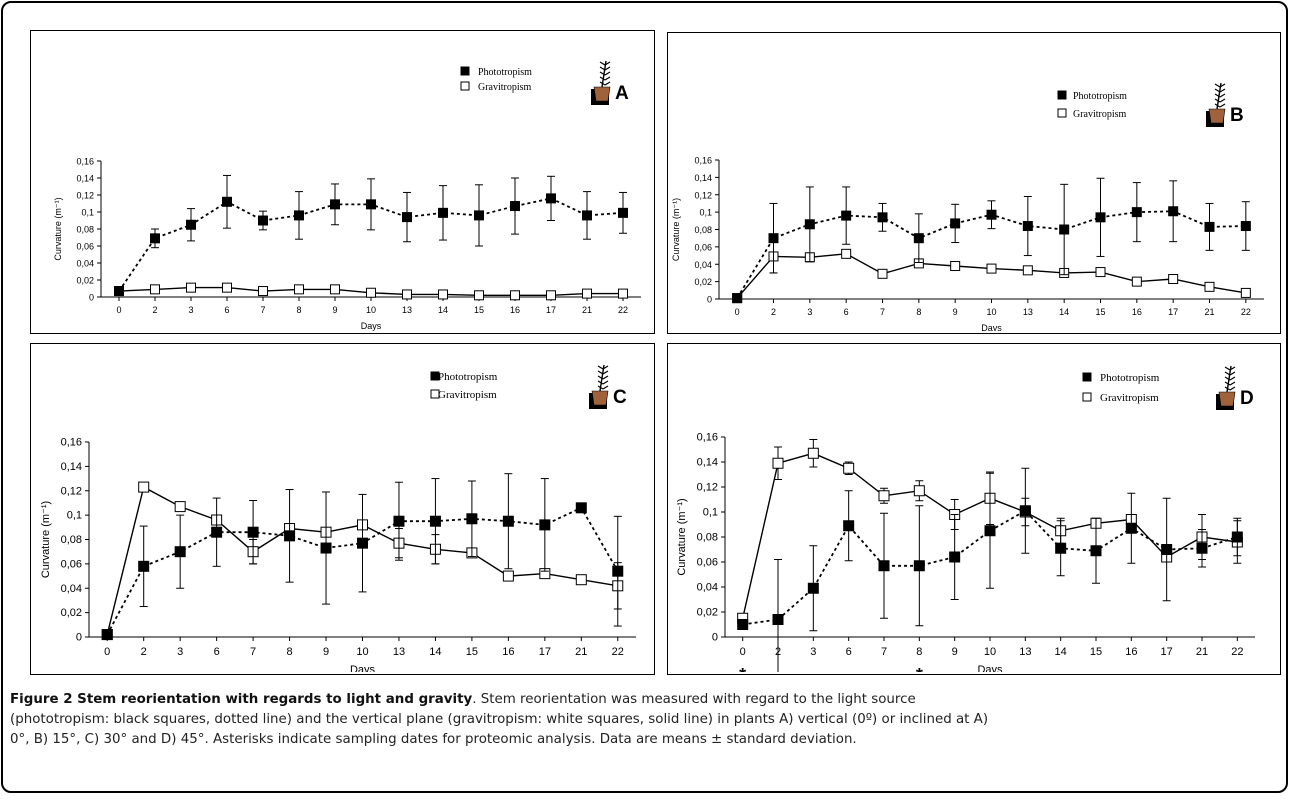 The image size is (1293, 799). Describe the element at coordinates (1137, 312) in the screenshot. I see `x-tick-label: 16` at that location.